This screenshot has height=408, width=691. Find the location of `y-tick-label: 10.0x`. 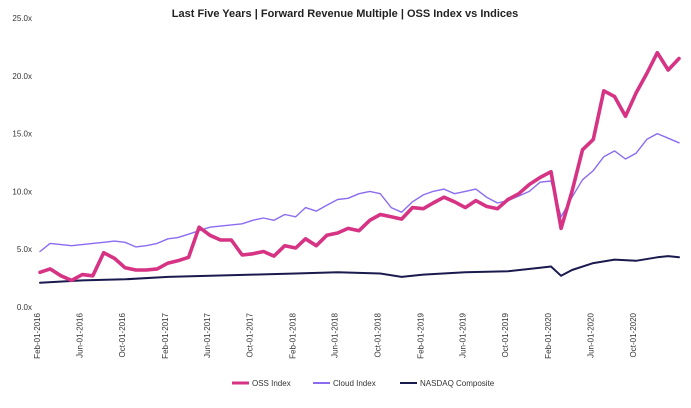

y-tick-label: 10.0x is located at coordinates (22, 191).